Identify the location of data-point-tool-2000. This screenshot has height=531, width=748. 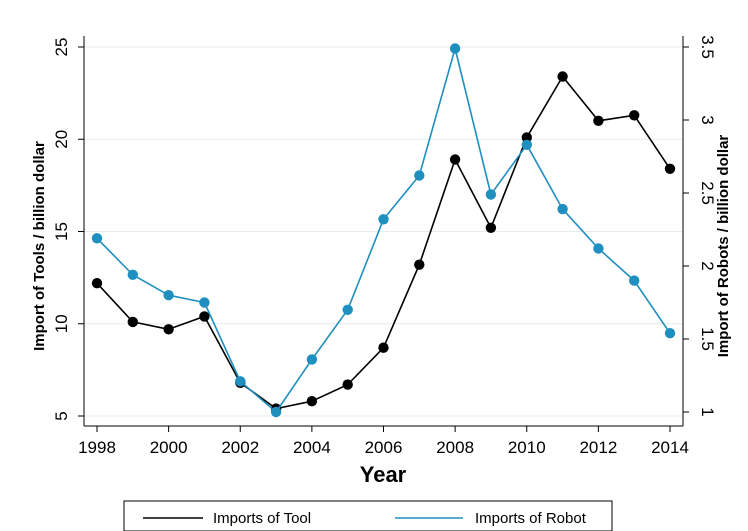
(168, 329).